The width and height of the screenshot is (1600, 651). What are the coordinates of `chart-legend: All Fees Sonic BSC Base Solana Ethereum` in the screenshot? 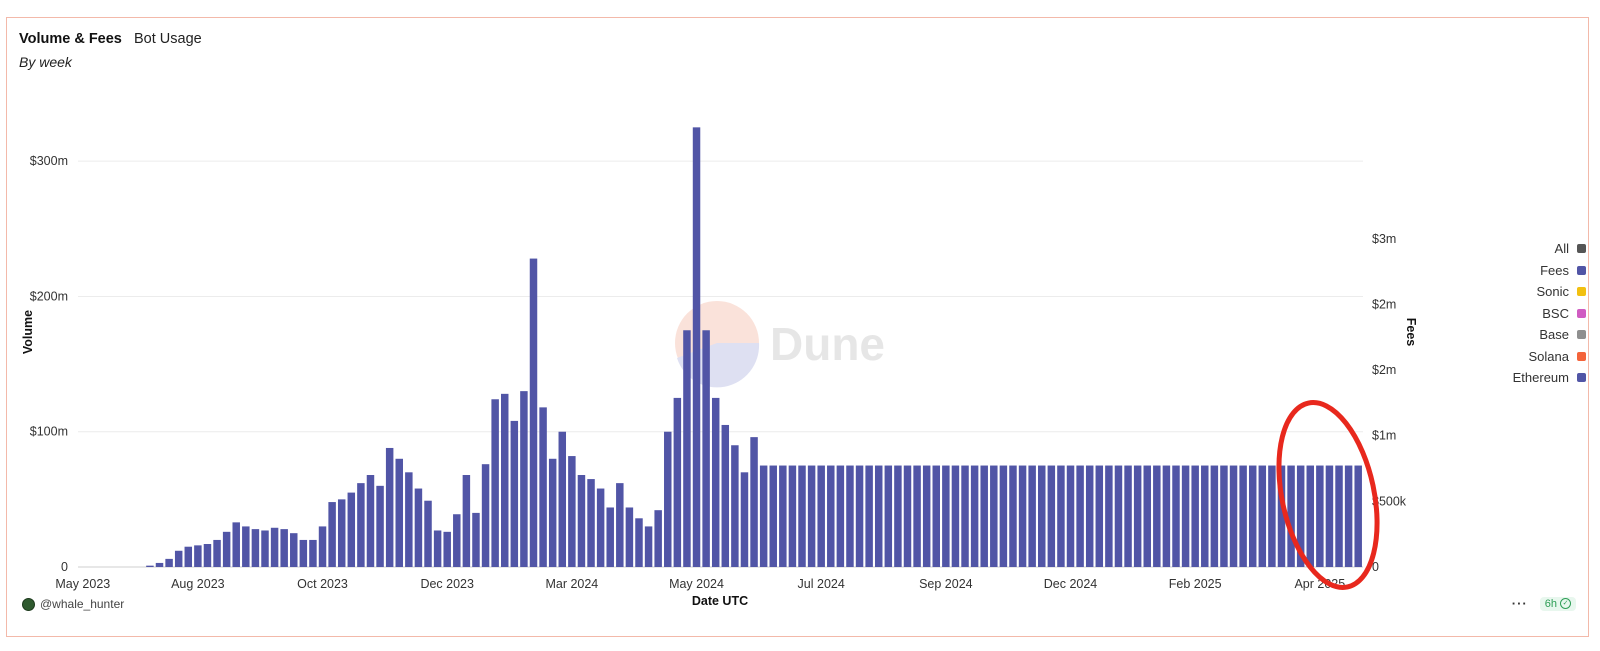 It's located at (1549, 313).